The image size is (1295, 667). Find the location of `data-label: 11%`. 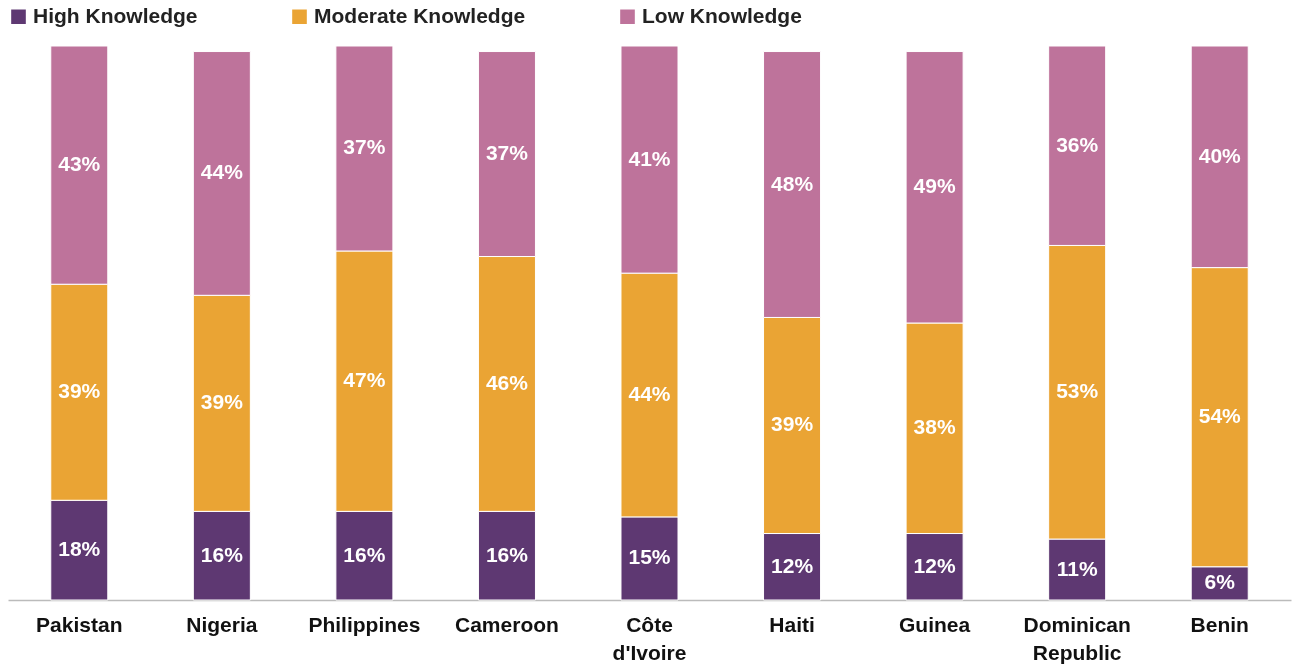

data-label: 11% is located at coordinates (1077, 568).